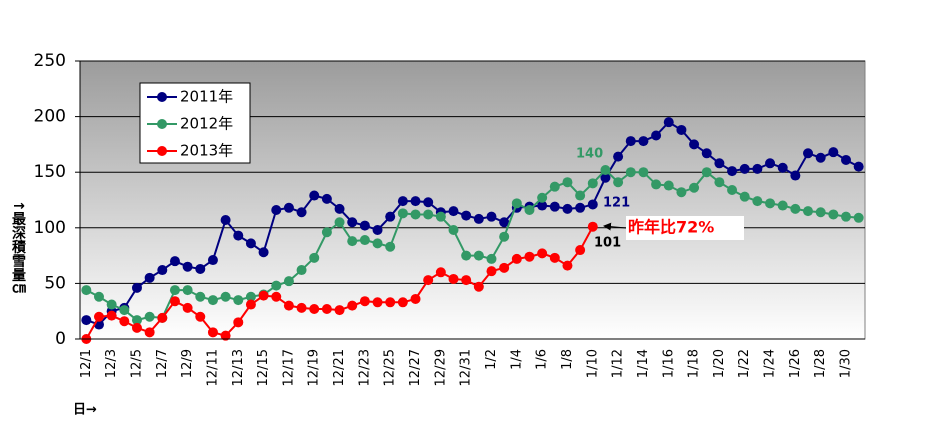  I want to click on x-tick-label: 12/9, so click(187, 363).